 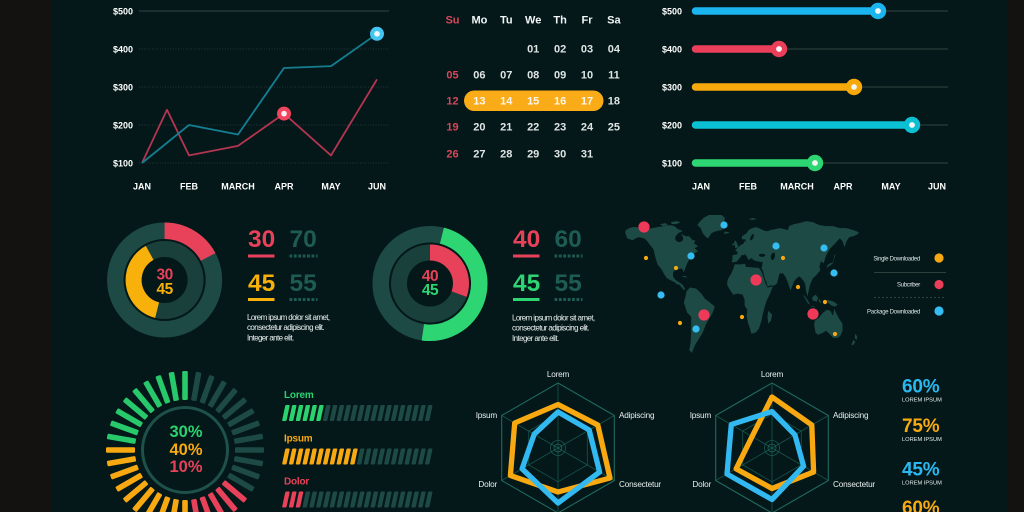 I want to click on svg-text: 03, so click(x=587, y=50).